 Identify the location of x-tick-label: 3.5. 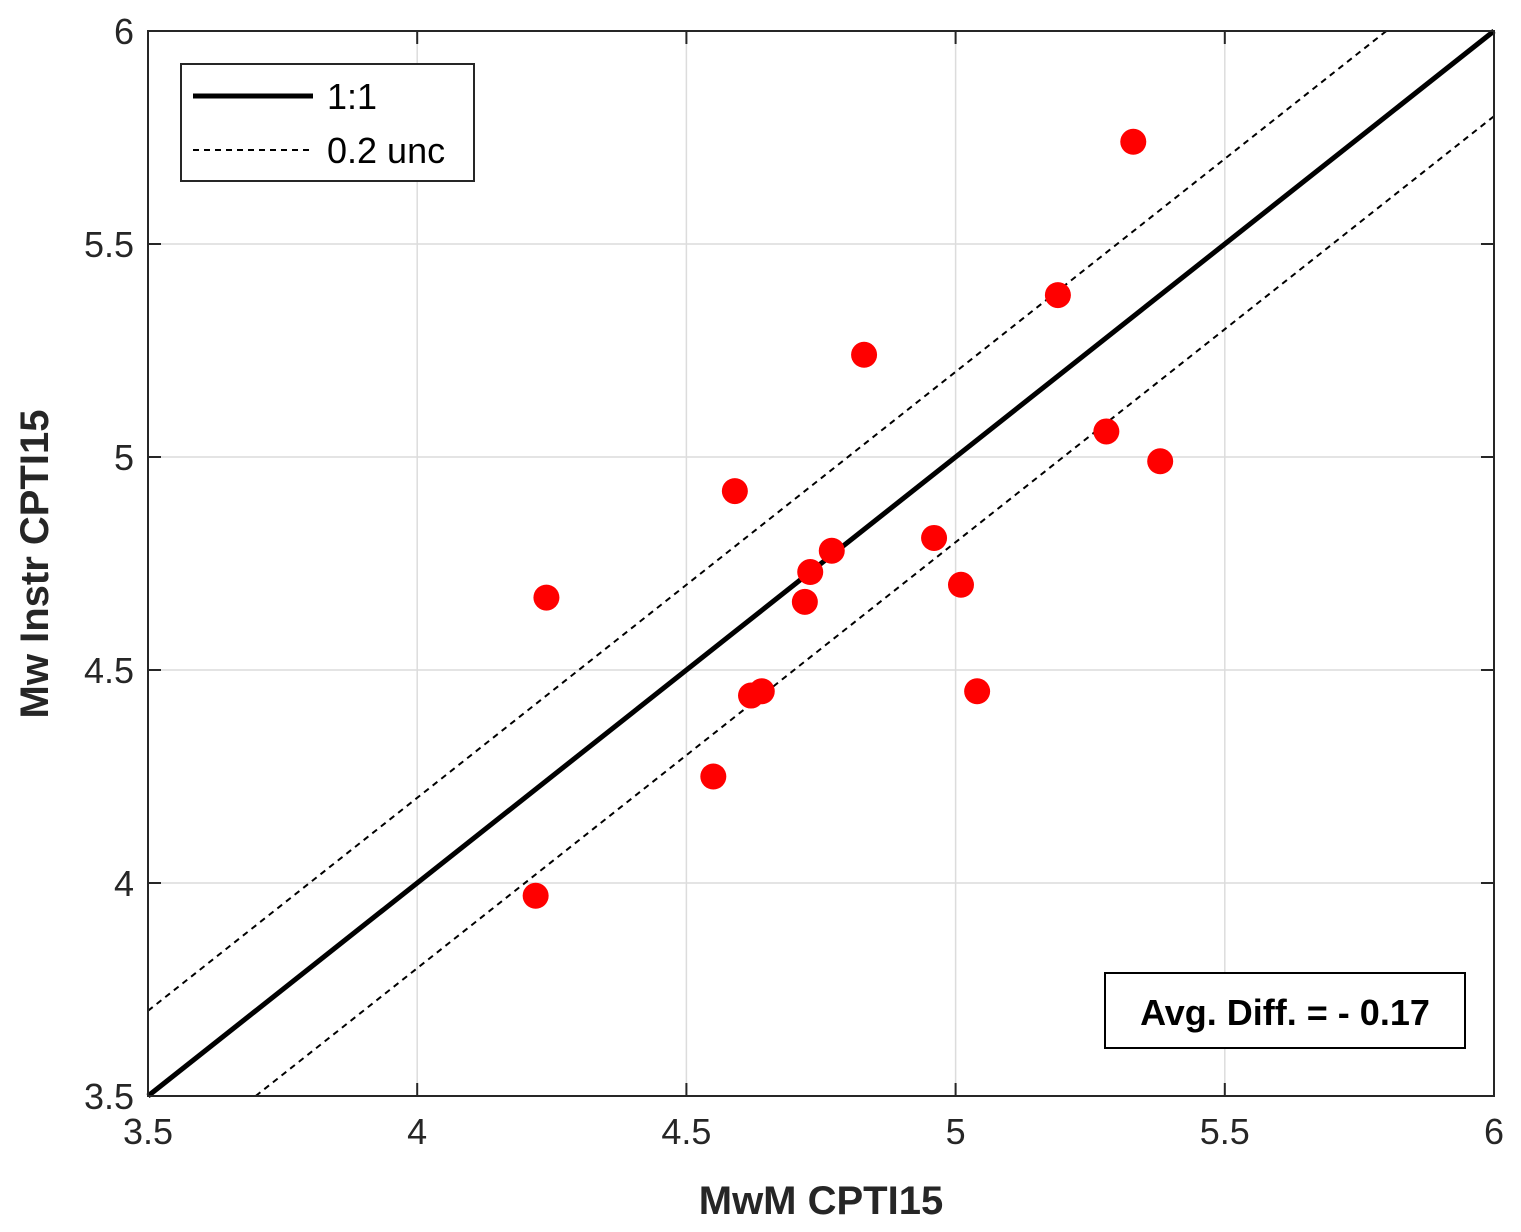
(148, 1131).